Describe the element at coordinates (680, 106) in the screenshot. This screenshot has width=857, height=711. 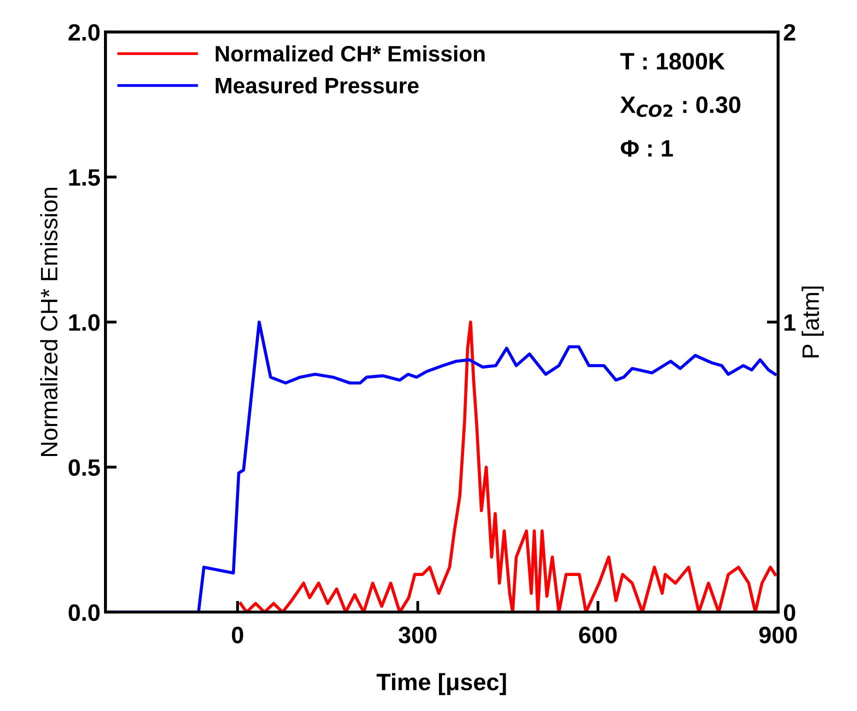
I see `annotation: X$_{CO2}$ : 0.30` at that location.